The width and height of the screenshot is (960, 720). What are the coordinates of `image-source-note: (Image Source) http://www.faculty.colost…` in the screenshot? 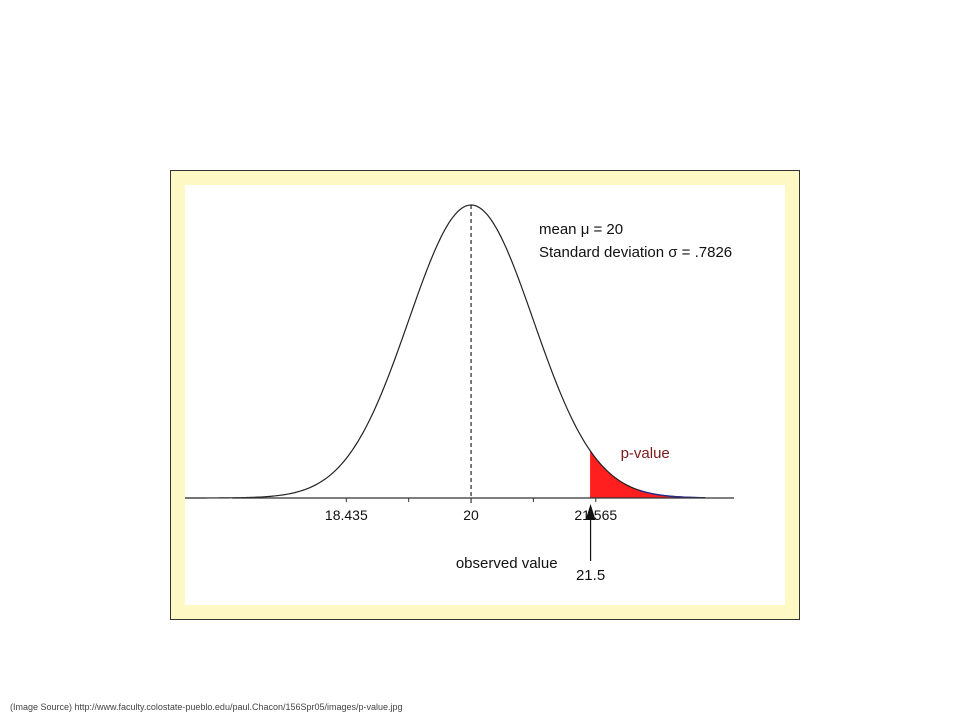 It's located at (206, 707).